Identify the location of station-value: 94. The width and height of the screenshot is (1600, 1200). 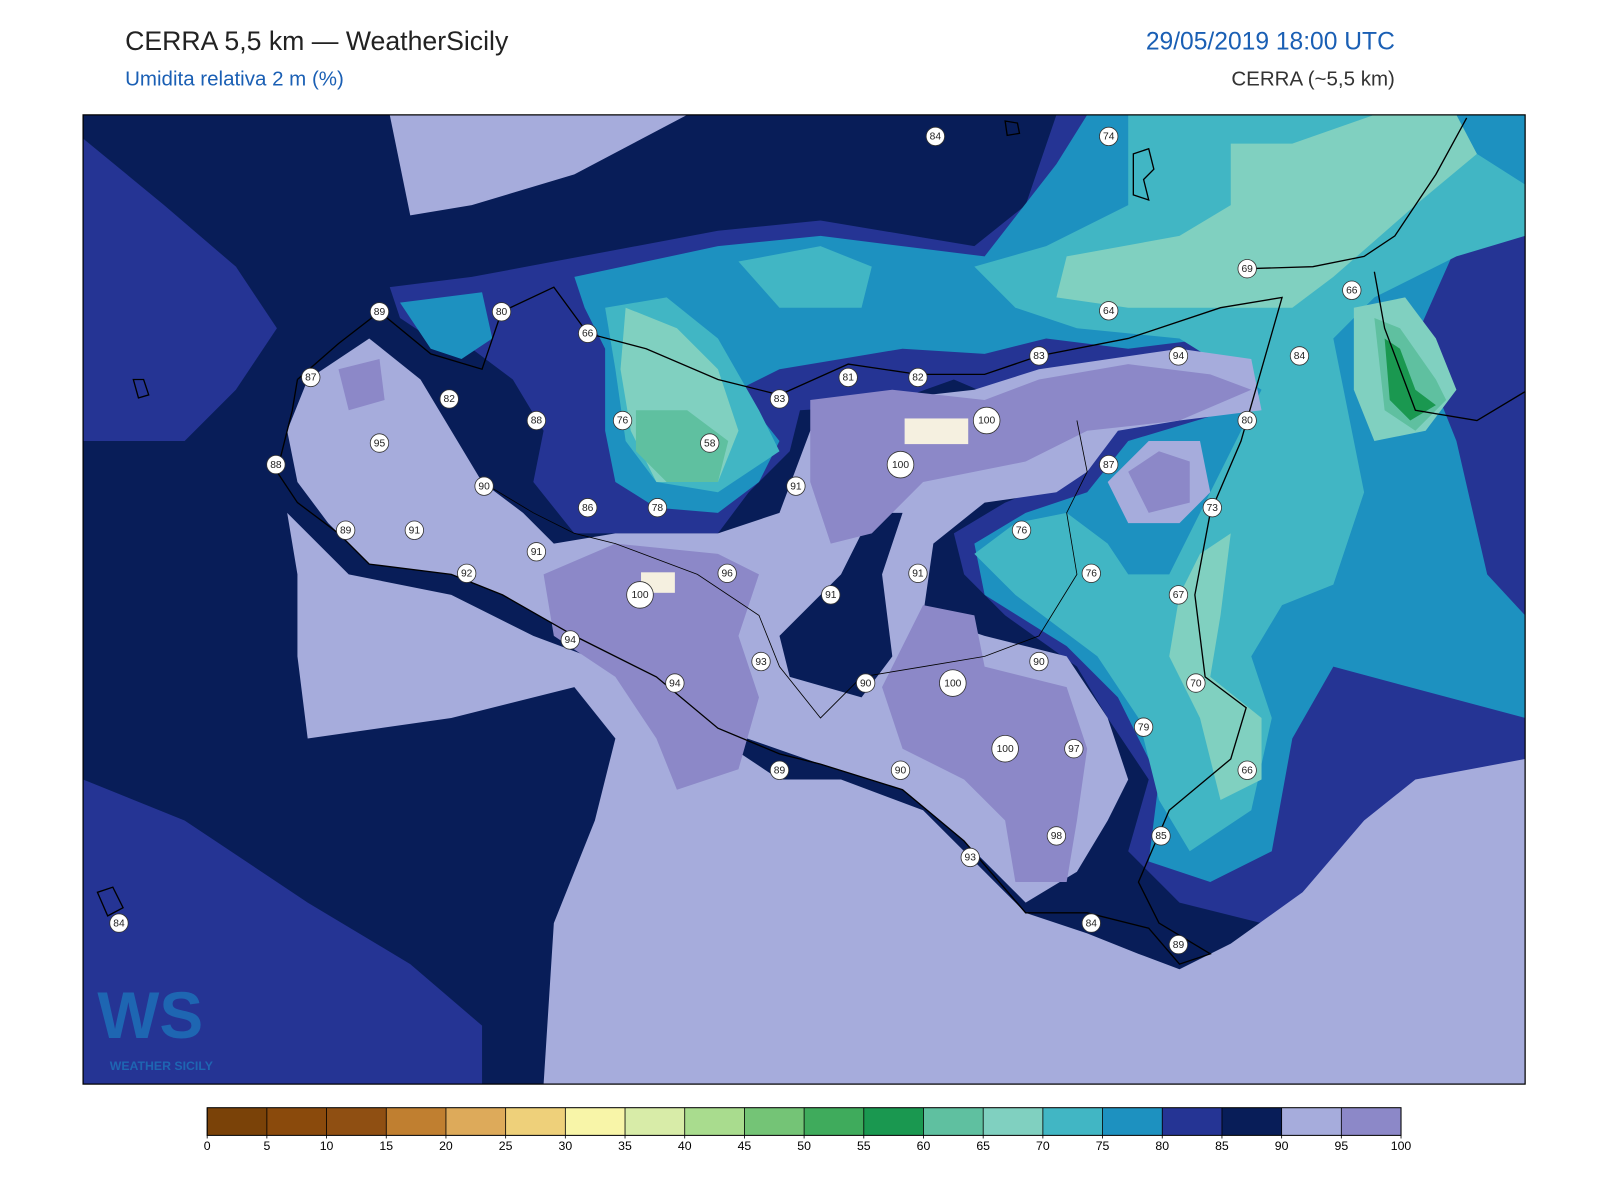
(675, 683).